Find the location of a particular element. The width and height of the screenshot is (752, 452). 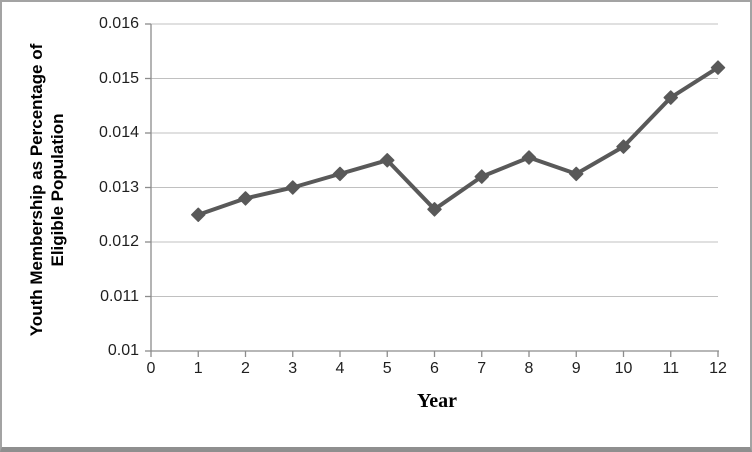

x-tick-label: 4 is located at coordinates (340, 368).